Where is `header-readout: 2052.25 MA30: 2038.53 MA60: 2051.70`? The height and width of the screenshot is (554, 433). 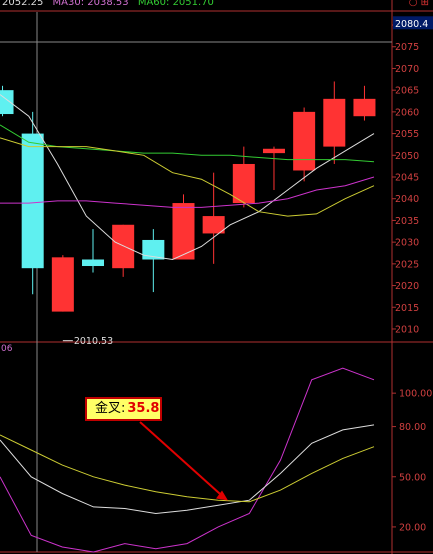
header-readout: 2052.25 MA30: 2038.53 MA60: 2051.70 is located at coordinates (111, 4).